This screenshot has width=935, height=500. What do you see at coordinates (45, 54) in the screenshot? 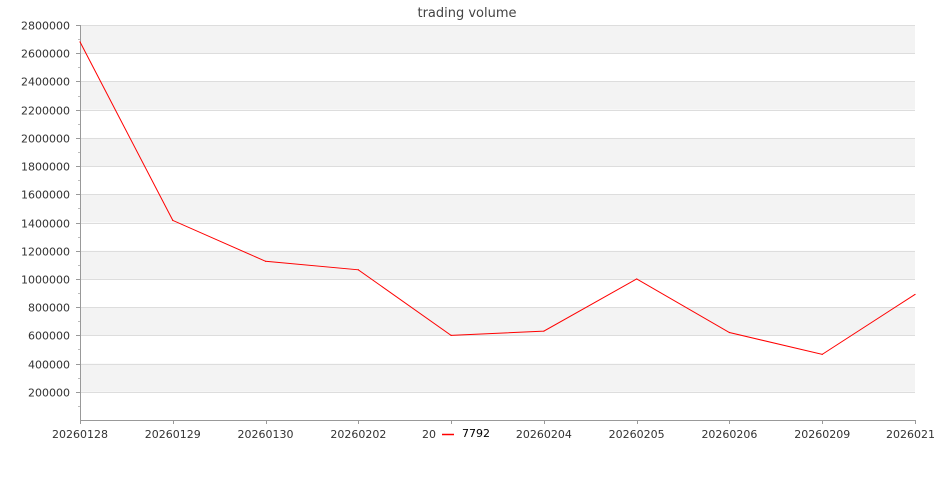
I see `y-tick-label: 2600000` at bounding box center [45, 54].